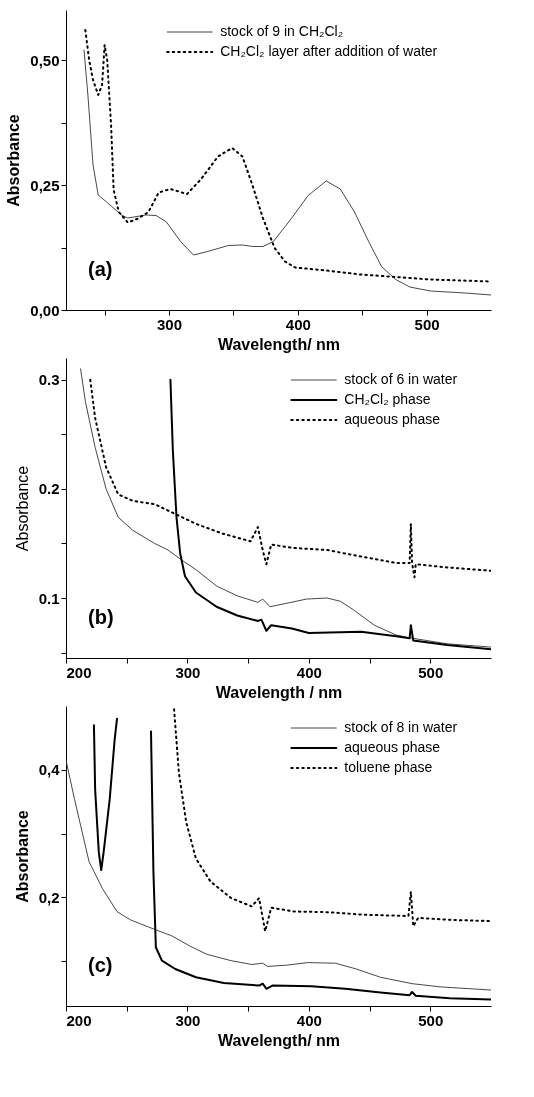 This screenshot has height=1097, width=534. Describe the element at coordinates (388, 767) in the screenshot. I see `legend-label: toluene phase` at that location.